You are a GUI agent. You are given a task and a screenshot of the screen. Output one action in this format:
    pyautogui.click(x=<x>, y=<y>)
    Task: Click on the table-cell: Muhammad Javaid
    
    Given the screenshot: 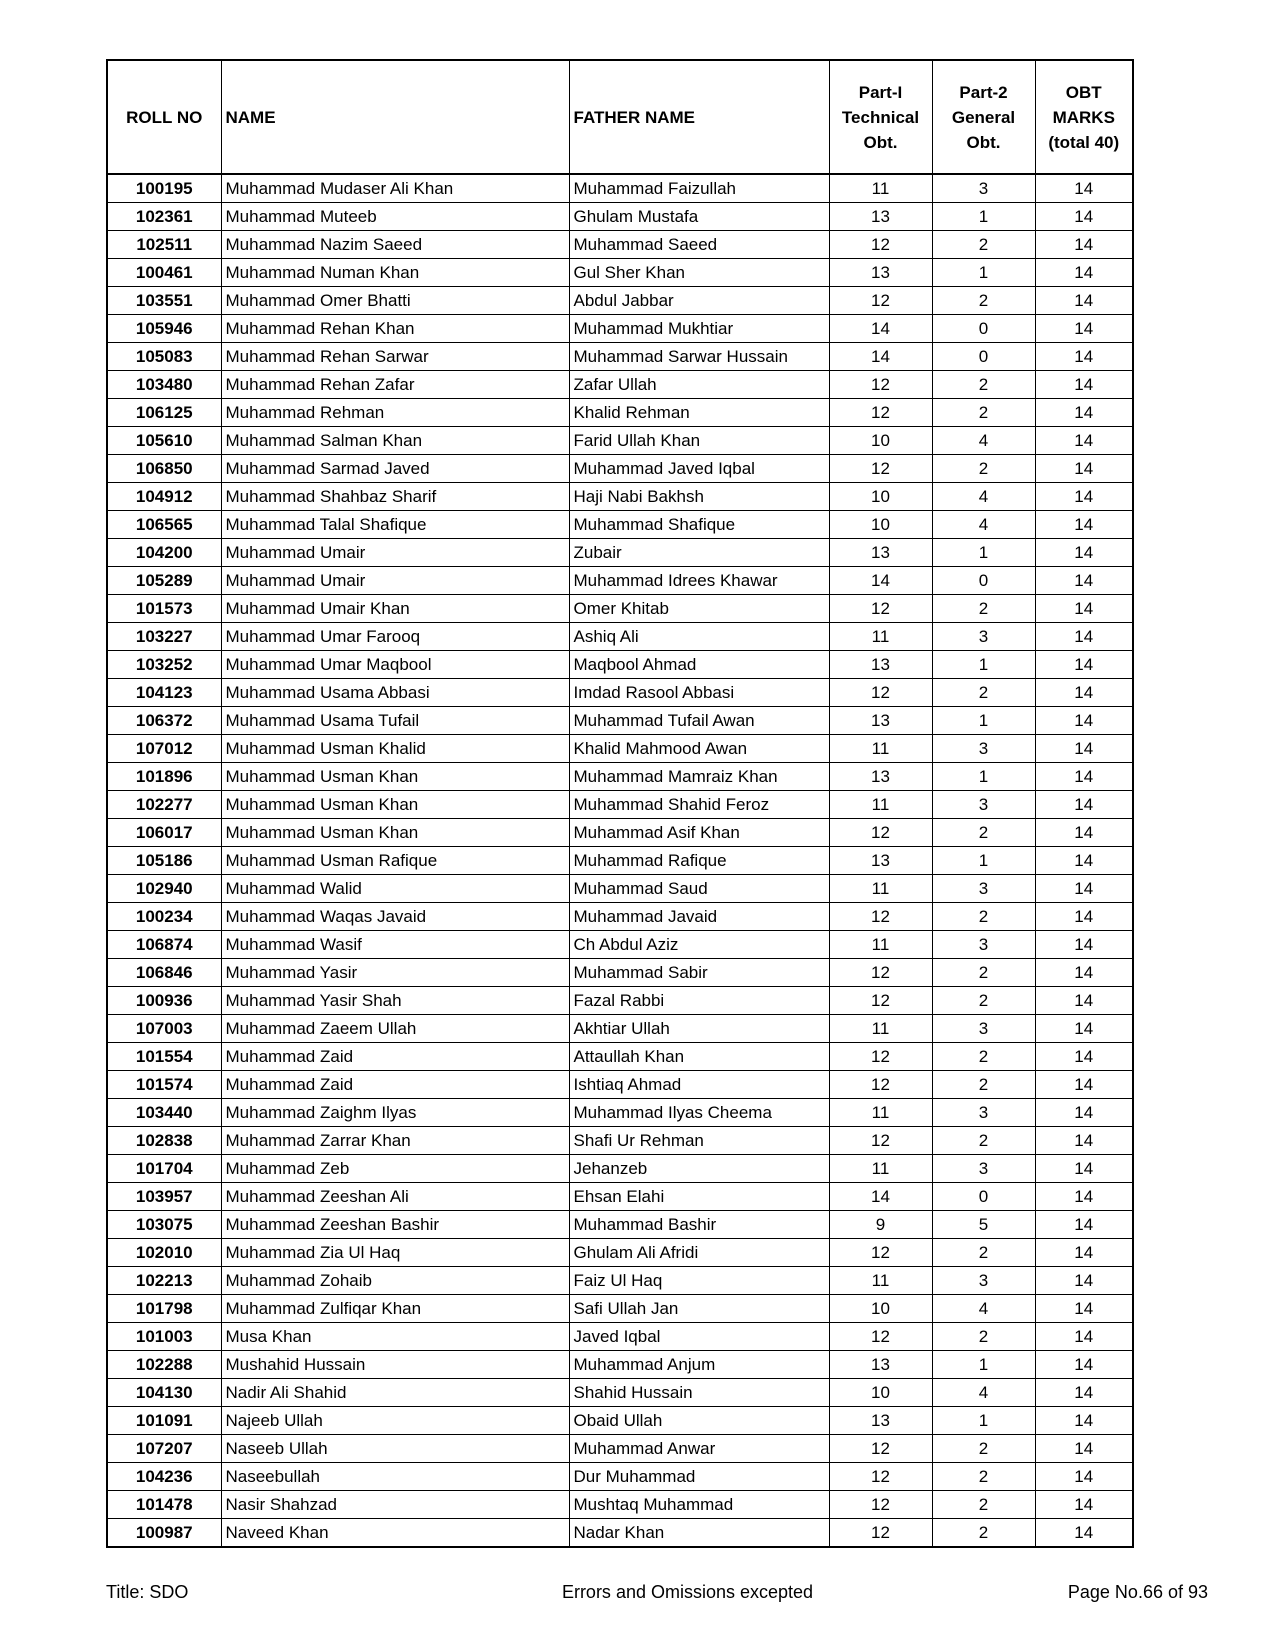 What is the action you would take?
    pyautogui.click(x=699, y=916)
    